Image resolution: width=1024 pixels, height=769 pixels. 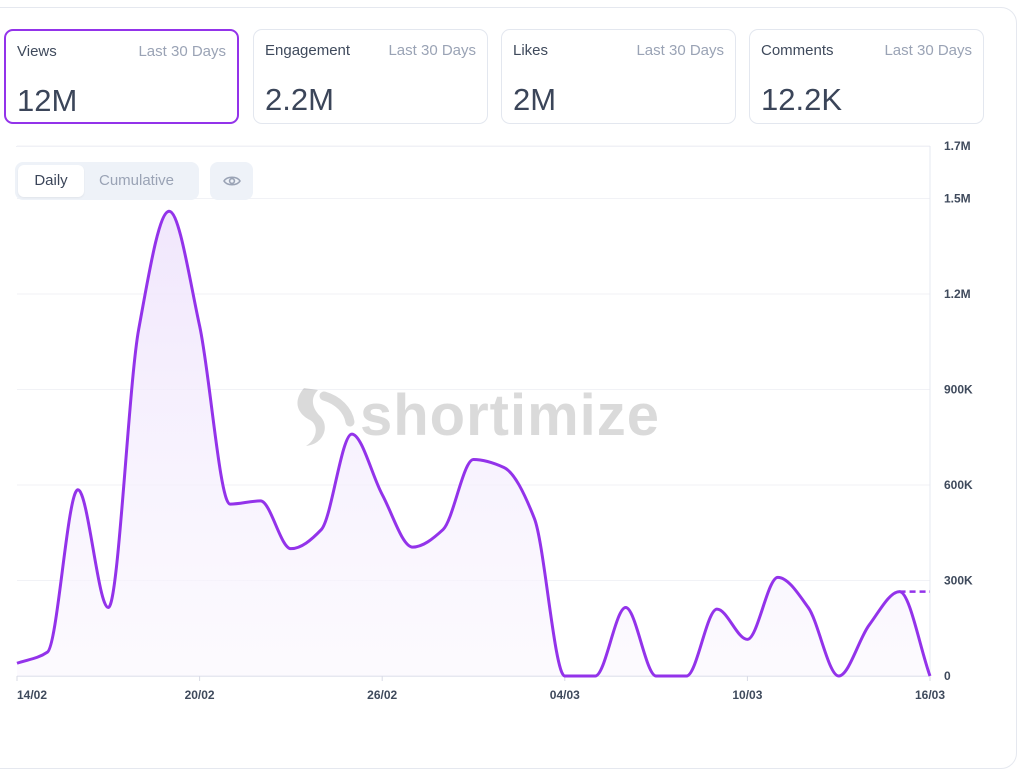 What do you see at coordinates (370, 76) in the screenshot?
I see `stat-card-engagement: Engagement Last 30 Days 2.2M` at bounding box center [370, 76].